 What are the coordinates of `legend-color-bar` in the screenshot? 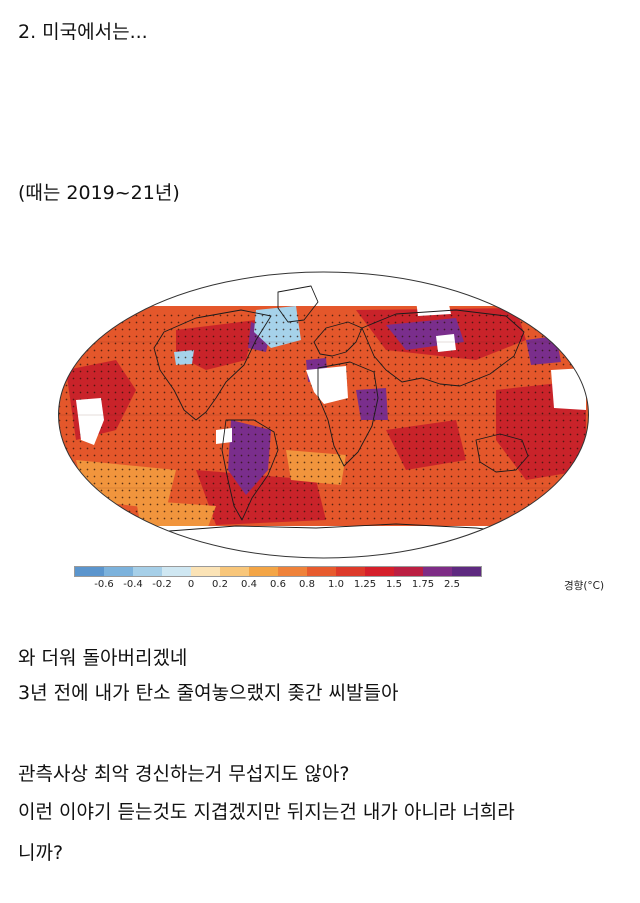 It's located at (278, 571).